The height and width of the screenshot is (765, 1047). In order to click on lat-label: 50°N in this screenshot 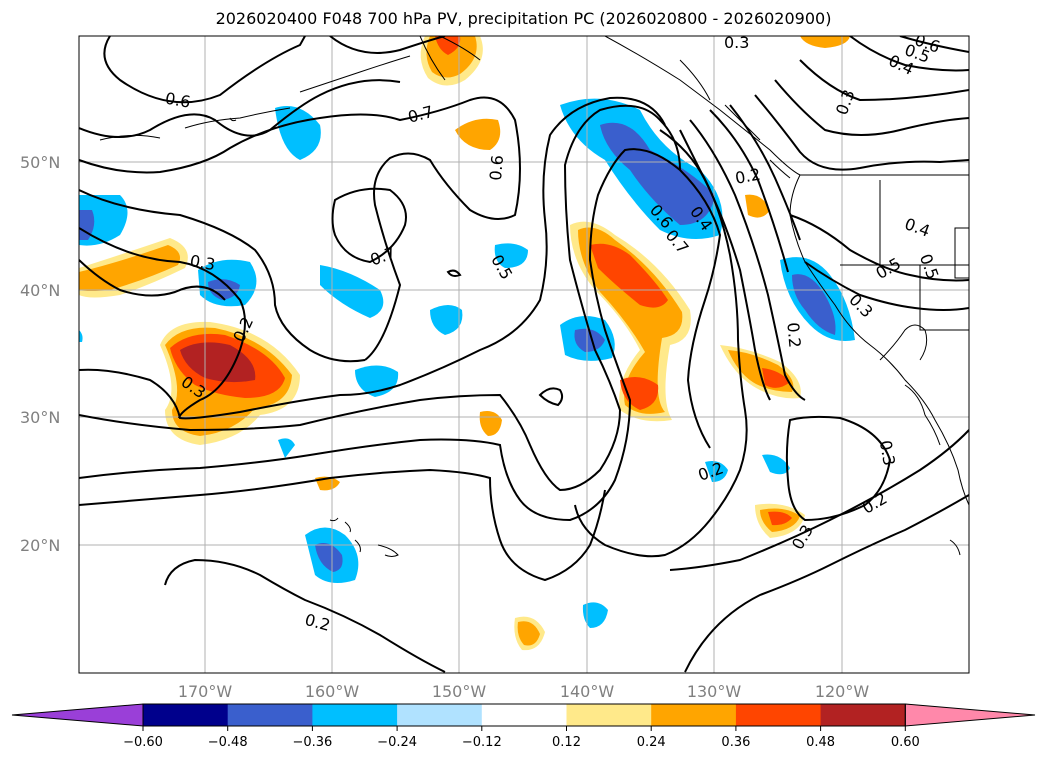, I will do `click(40, 162)`.